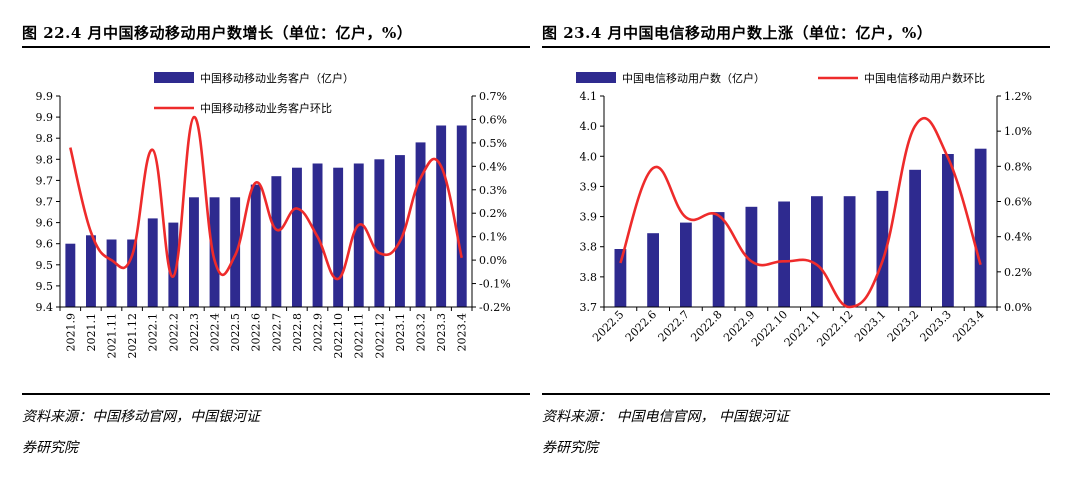 The height and width of the screenshot is (485, 1080). What do you see at coordinates (589, 307) in the screenshot?
I see `y-left-tick-label: 3.7` at bounding box center [589, 307].